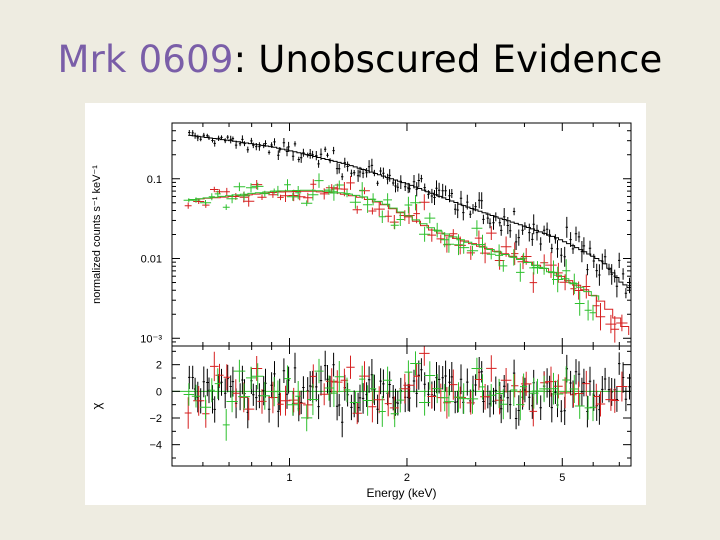  What do you see at coordinates (154, 180) in the screenshot?
I see `y-tick-label: 0.1` at bounding box center [154, 180].